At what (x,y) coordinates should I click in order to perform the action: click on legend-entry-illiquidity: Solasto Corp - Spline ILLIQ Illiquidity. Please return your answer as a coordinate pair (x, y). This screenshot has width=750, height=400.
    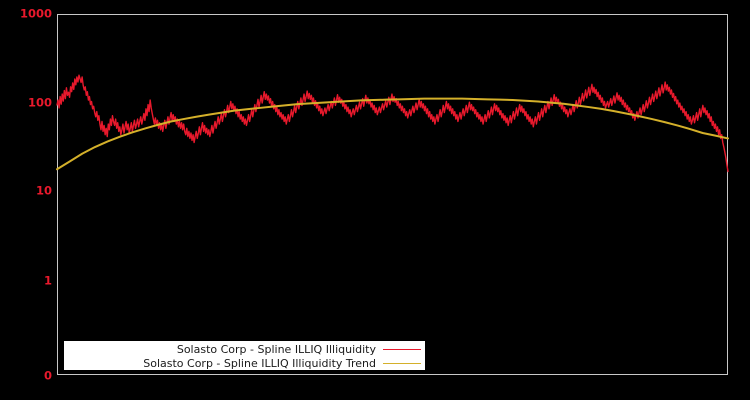
    Looking at the image, I should click on (299, 349).